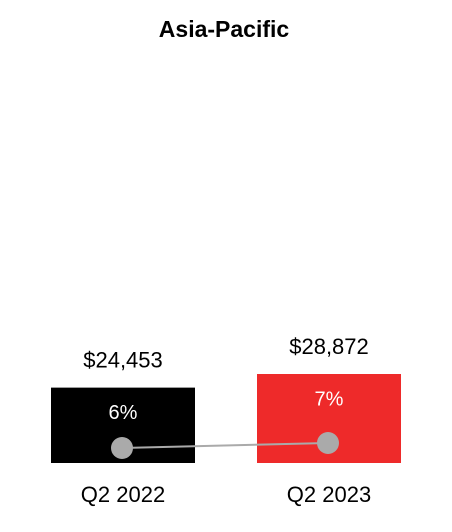  Describe the element at coordinates (123, 494) in the screenshot. I see `x-tick-label: Q2 2022` at that location.